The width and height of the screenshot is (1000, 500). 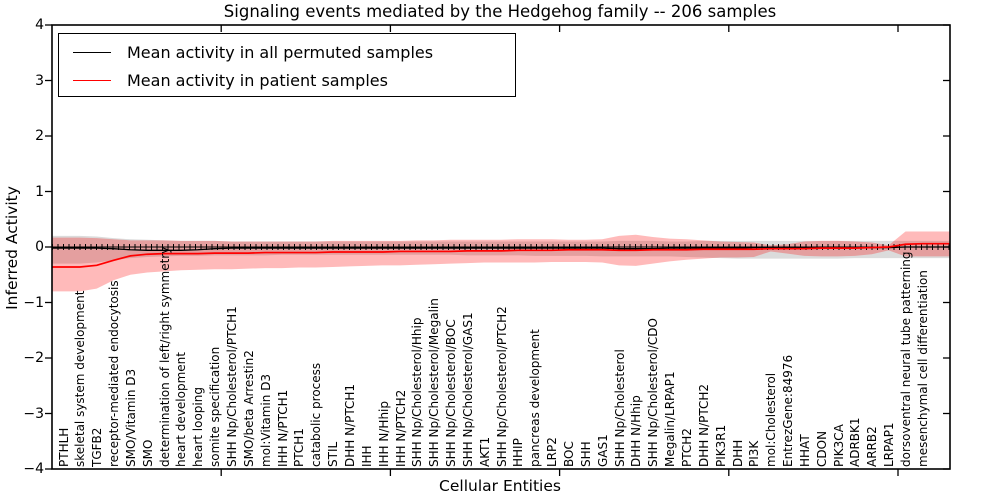 I want to click on legend-item-permuted: Mean activity in all permuted samples, so click(x=294, y=52).